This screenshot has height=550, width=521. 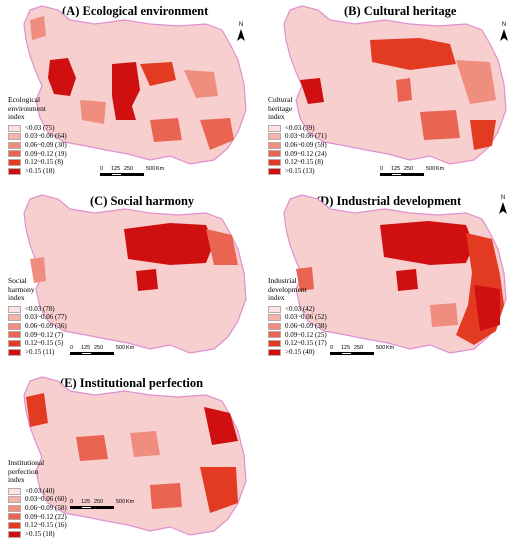 I want to click on legend-item: 0.06~0.09 (36), so click(x=37, y=326).